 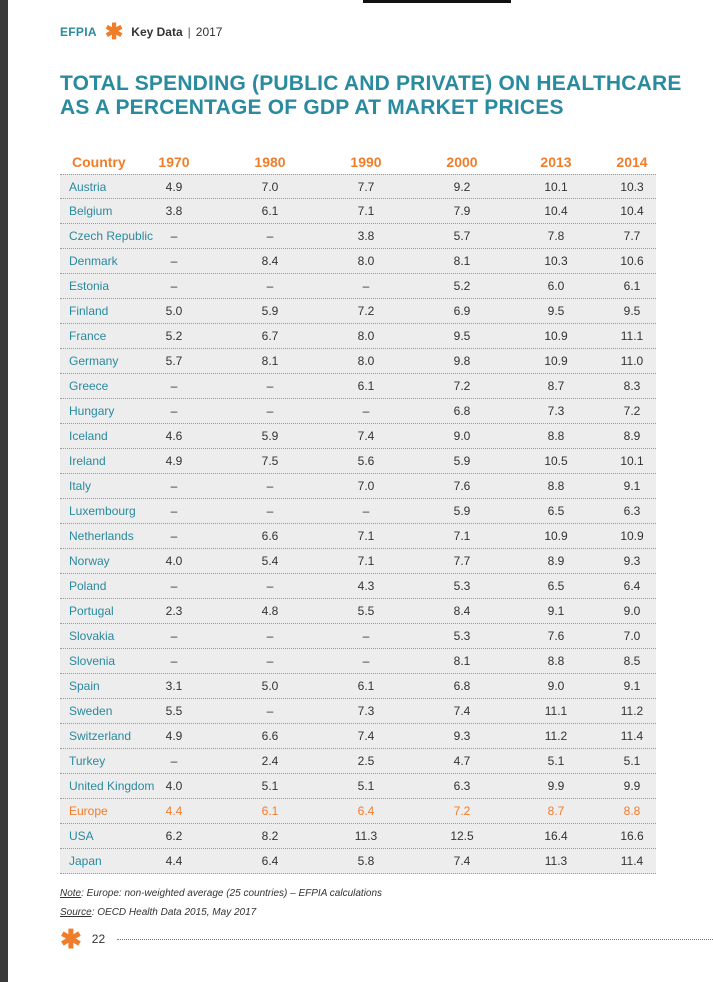 I want to click on window-top-edge, so click(x=437, y=1).